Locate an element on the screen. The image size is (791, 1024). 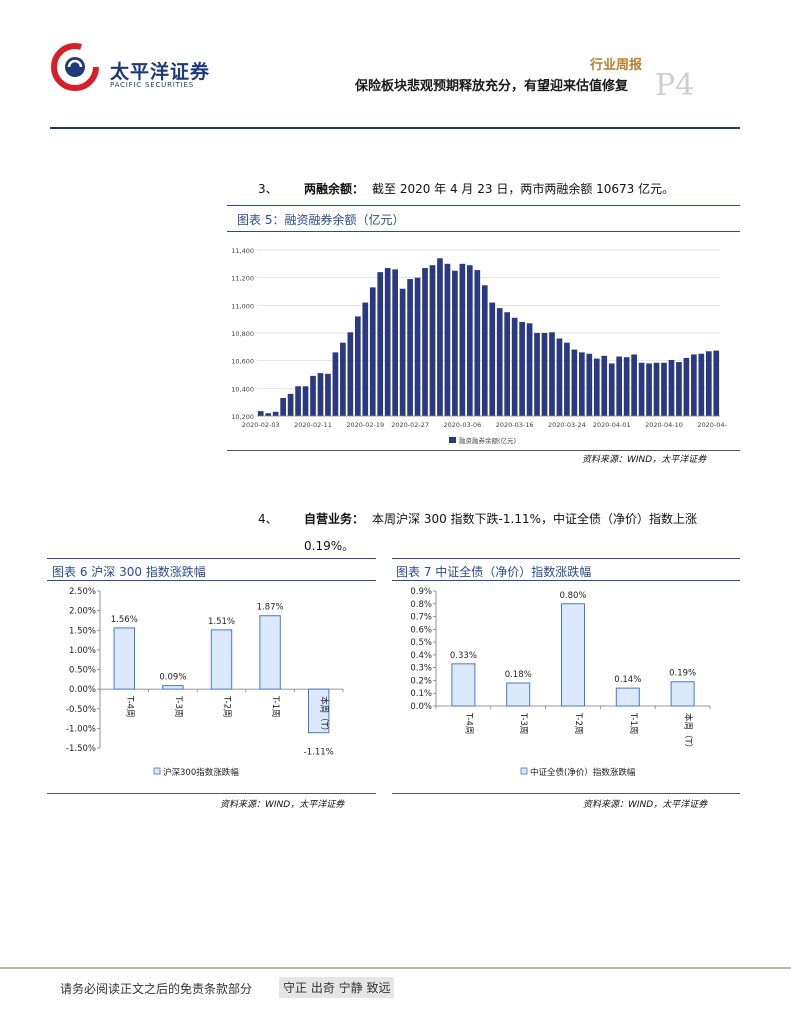
x-tick-label: 2020-04-10 is located at coordinates (664, 425).